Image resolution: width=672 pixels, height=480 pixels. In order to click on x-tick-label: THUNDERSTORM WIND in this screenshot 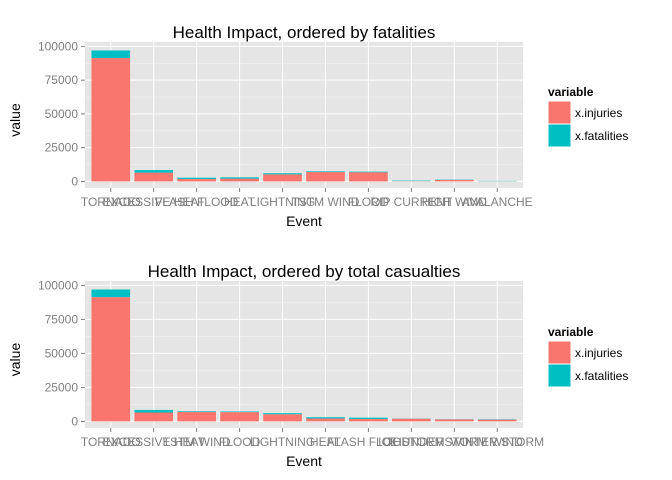, I will do `click(454, 442)`.